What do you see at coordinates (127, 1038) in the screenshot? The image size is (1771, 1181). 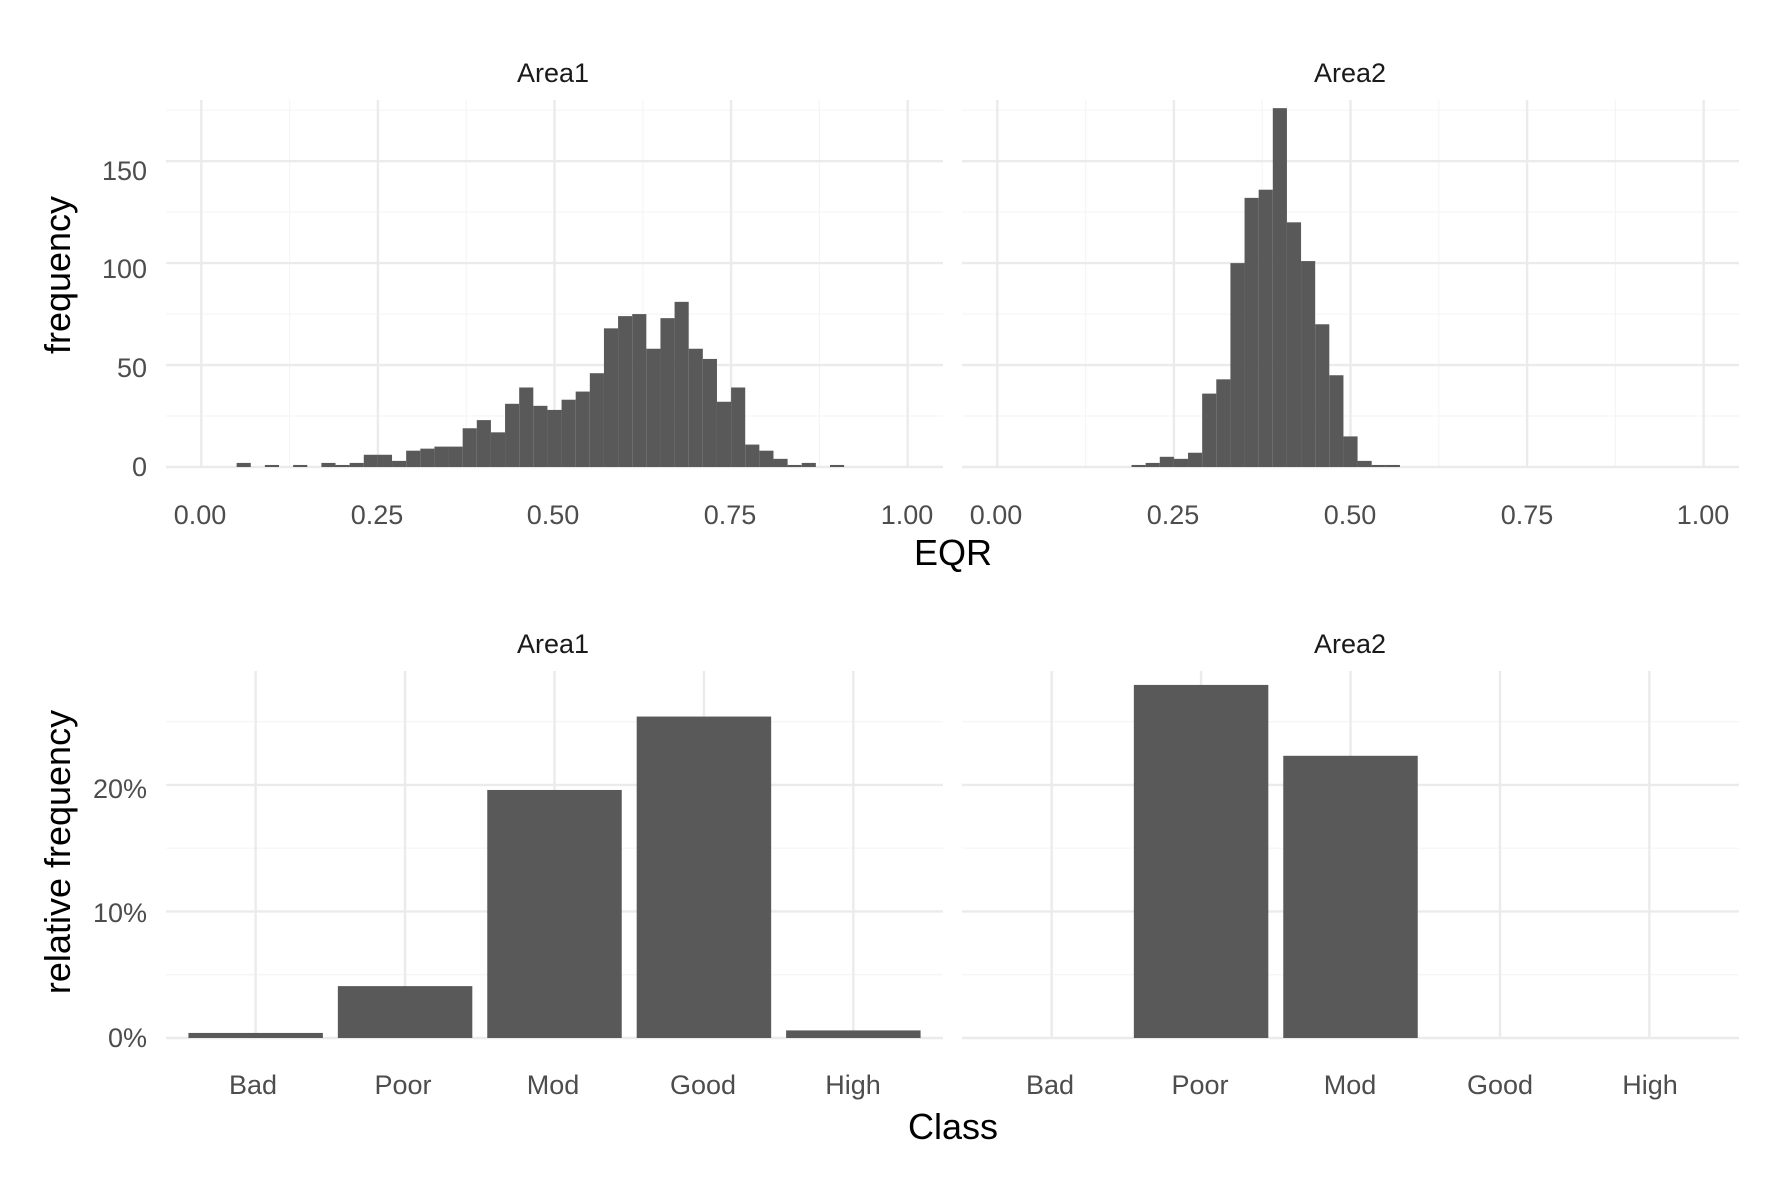 I see `y-tick-label: 0%` at bounding box center [127, 1038].